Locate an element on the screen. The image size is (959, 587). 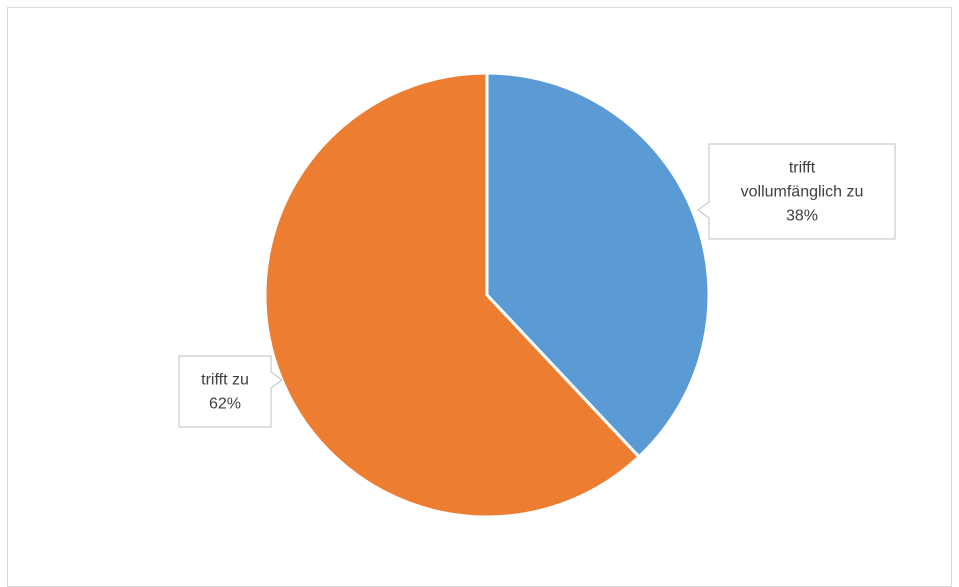
data-label-1: trifft vollumfänglich zu 38% is located at coordinates (796, 191).